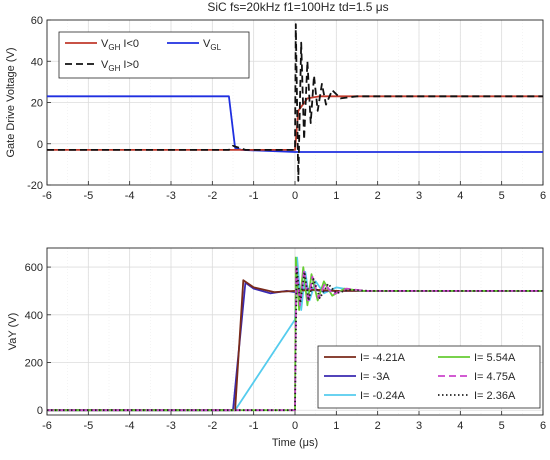 This screenshot has width=550, height=460. What do you see at coordinates (495, 396) in the screenshot?
I see `legend-label-5: I= 2.36A` at bounding box center [495, 396].